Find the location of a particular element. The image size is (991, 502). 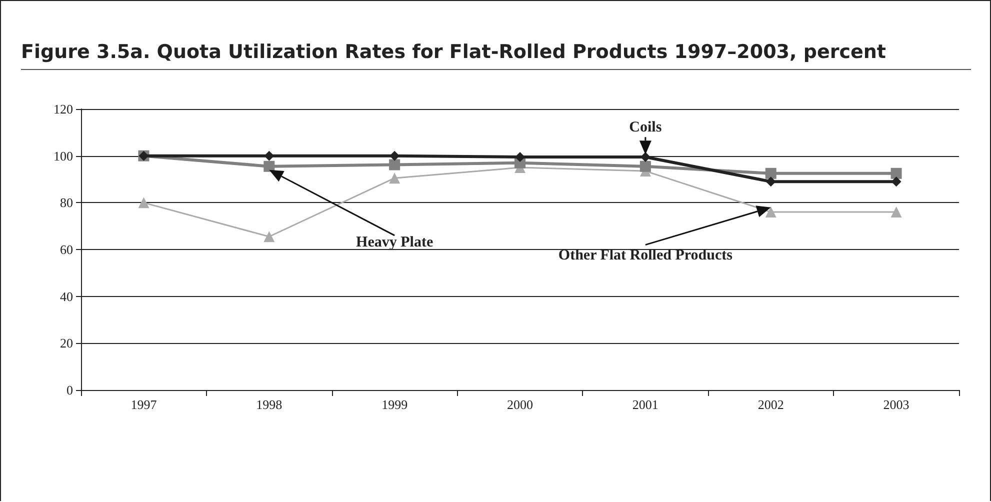

y-tick-label: 20 is located at coordinates (66, 343).